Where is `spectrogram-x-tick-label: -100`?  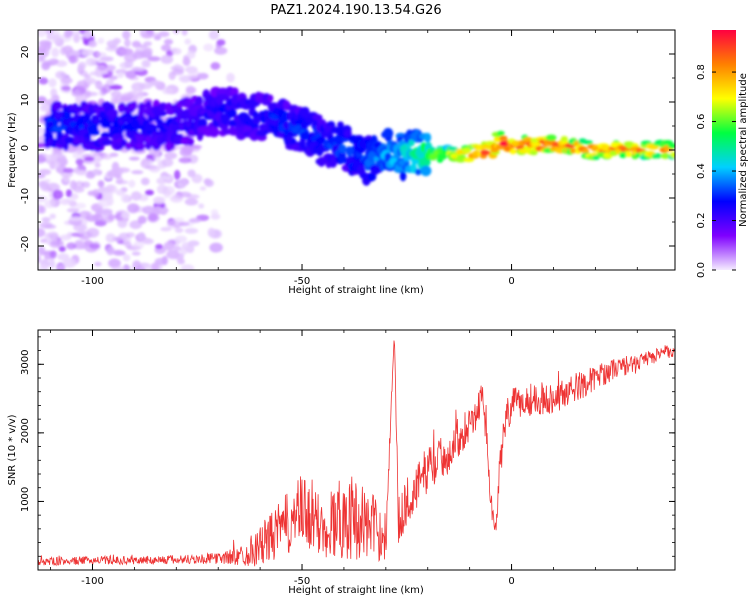 spectrogram-x-tick-label: -100 is located at coordinates (92, 281).